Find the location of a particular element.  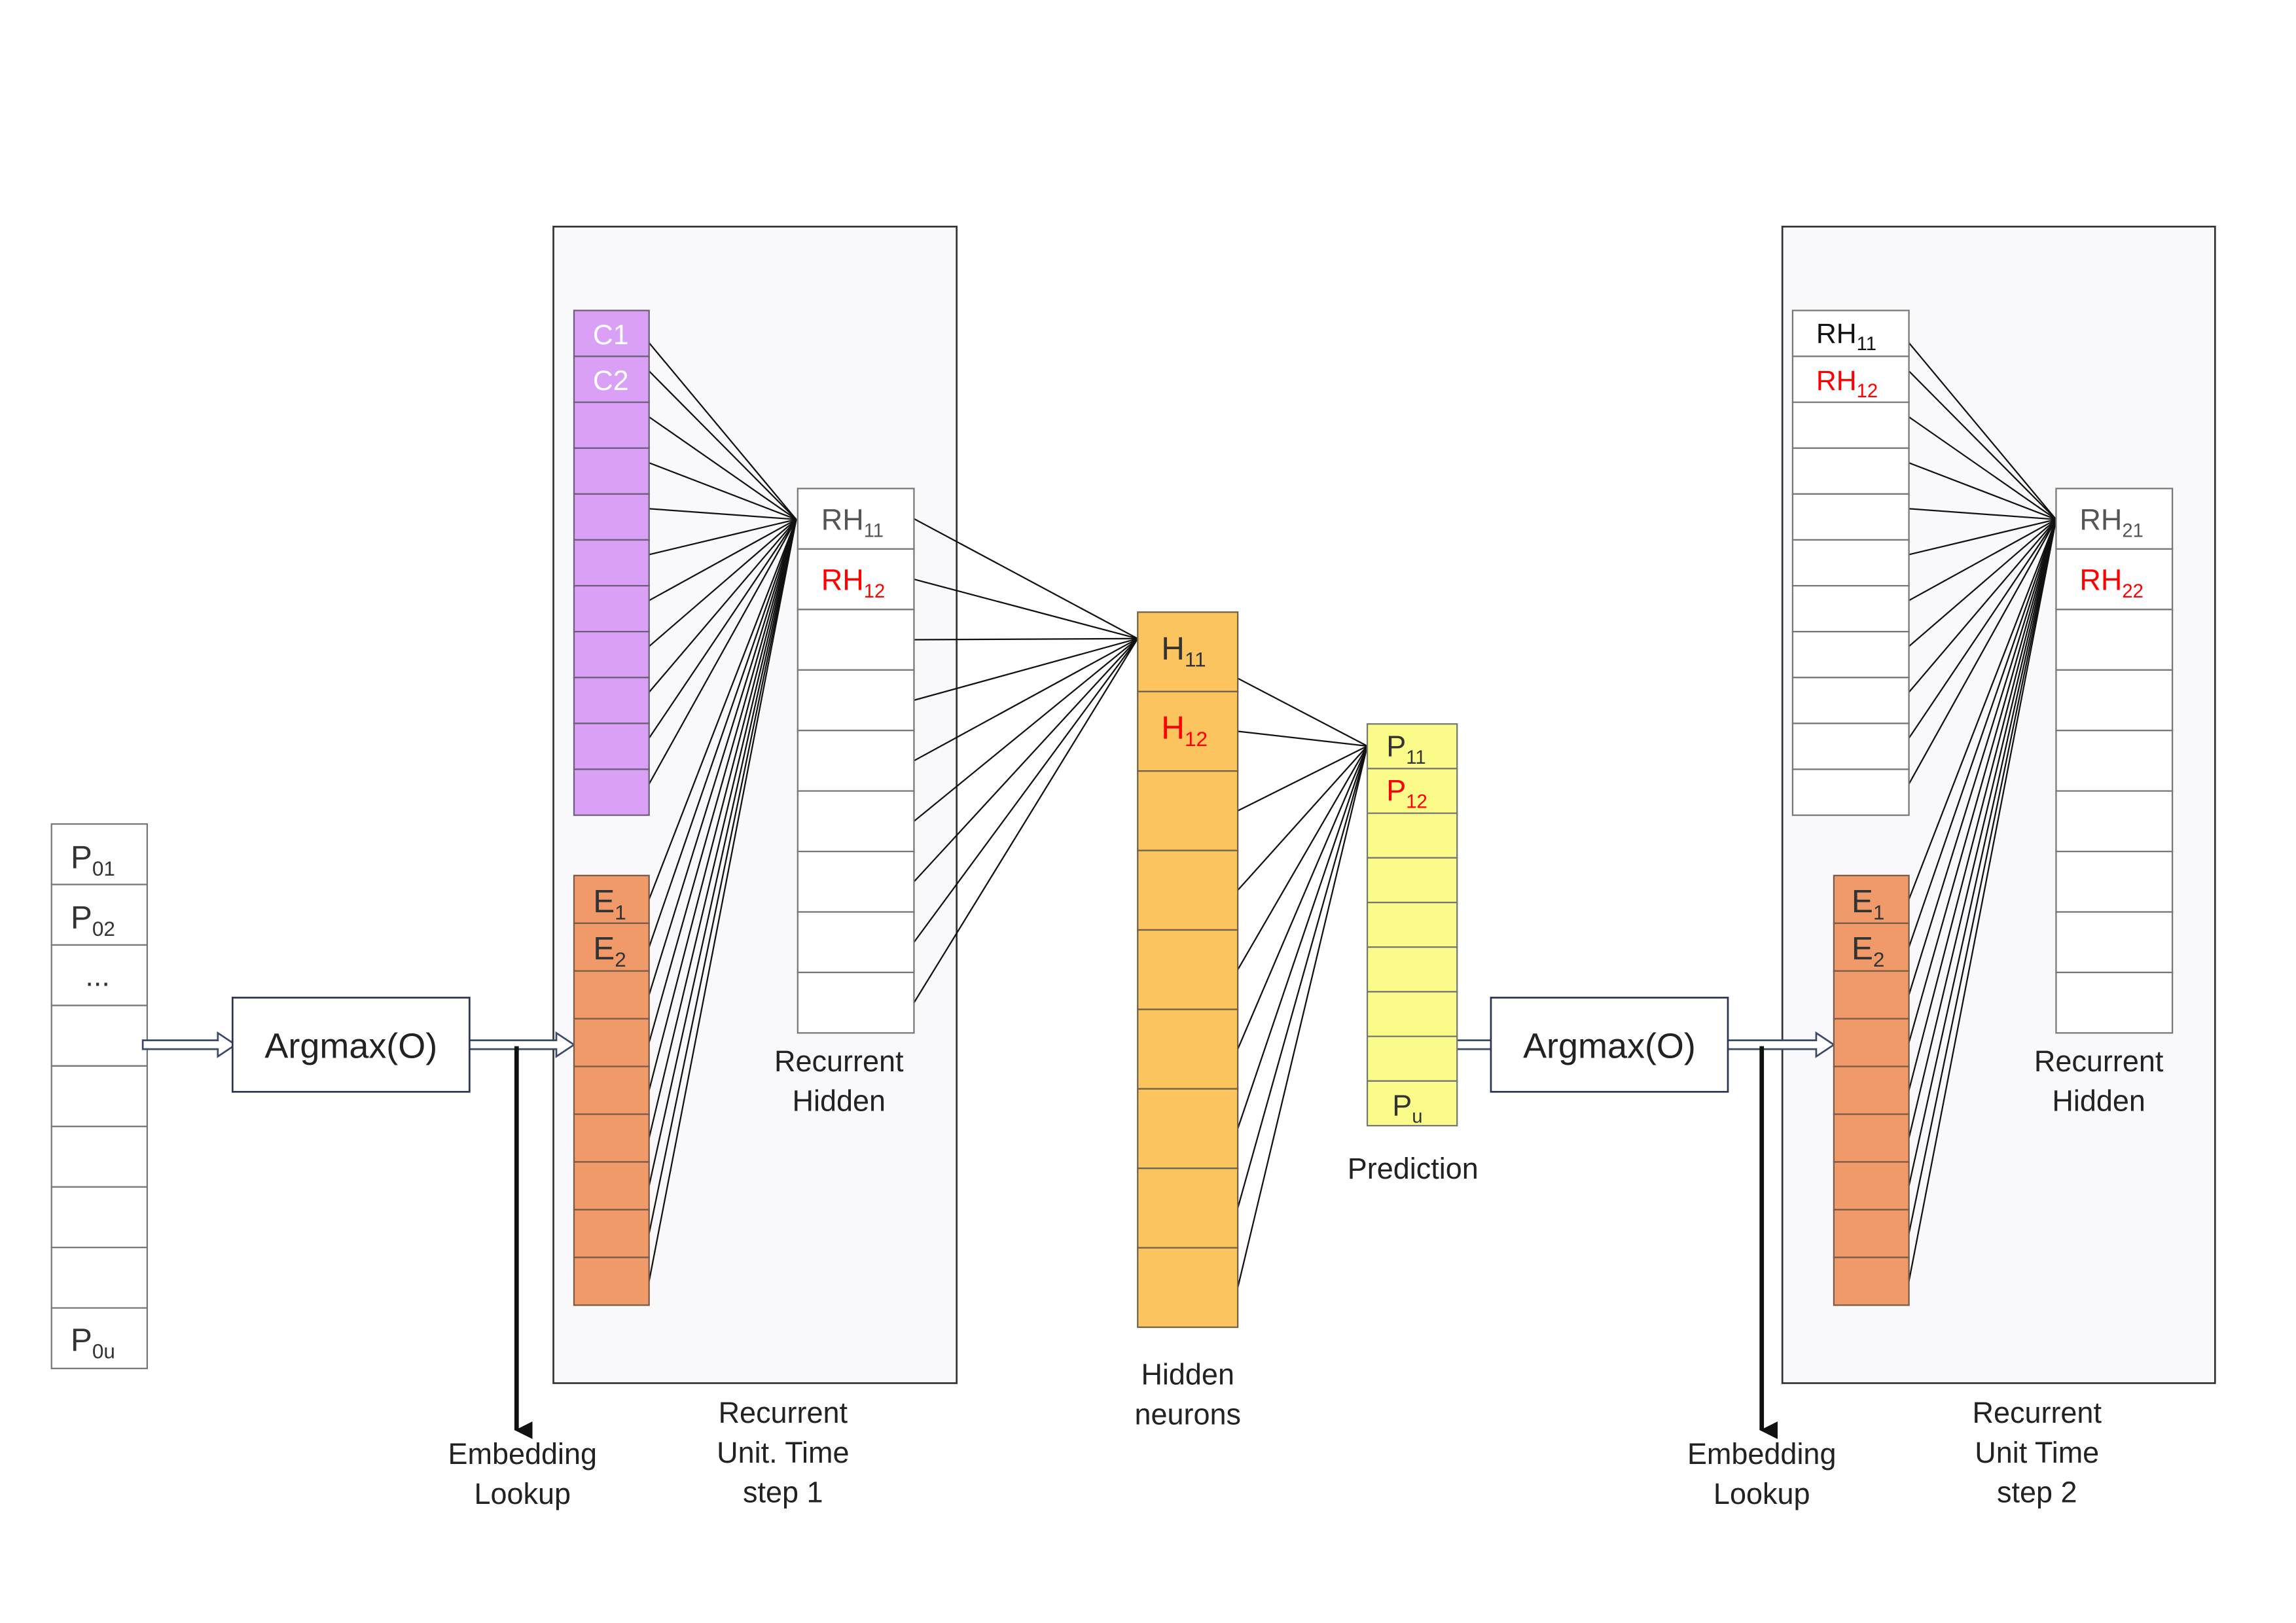

recurrent-hidden-label-step1-line2: Hidden is located at coordinates (839, 1101).